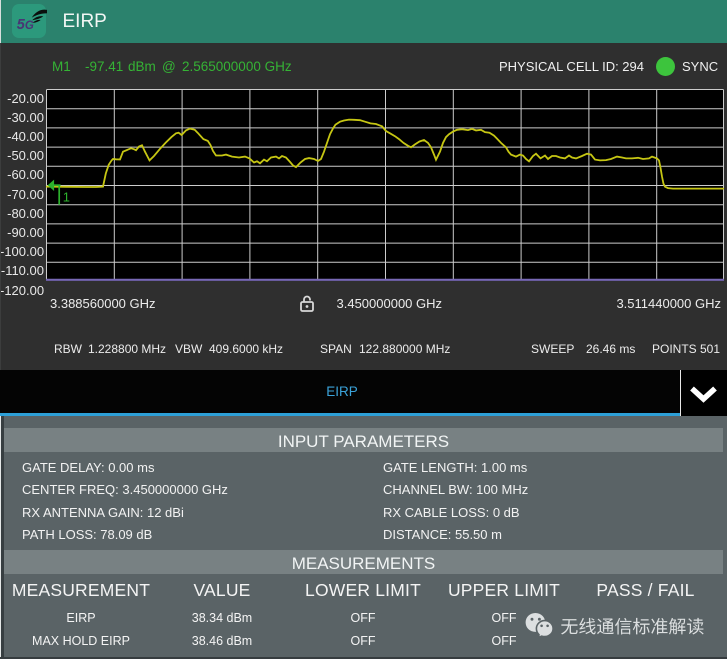  I want to click on svg-text: 5G, so click(25, 25).